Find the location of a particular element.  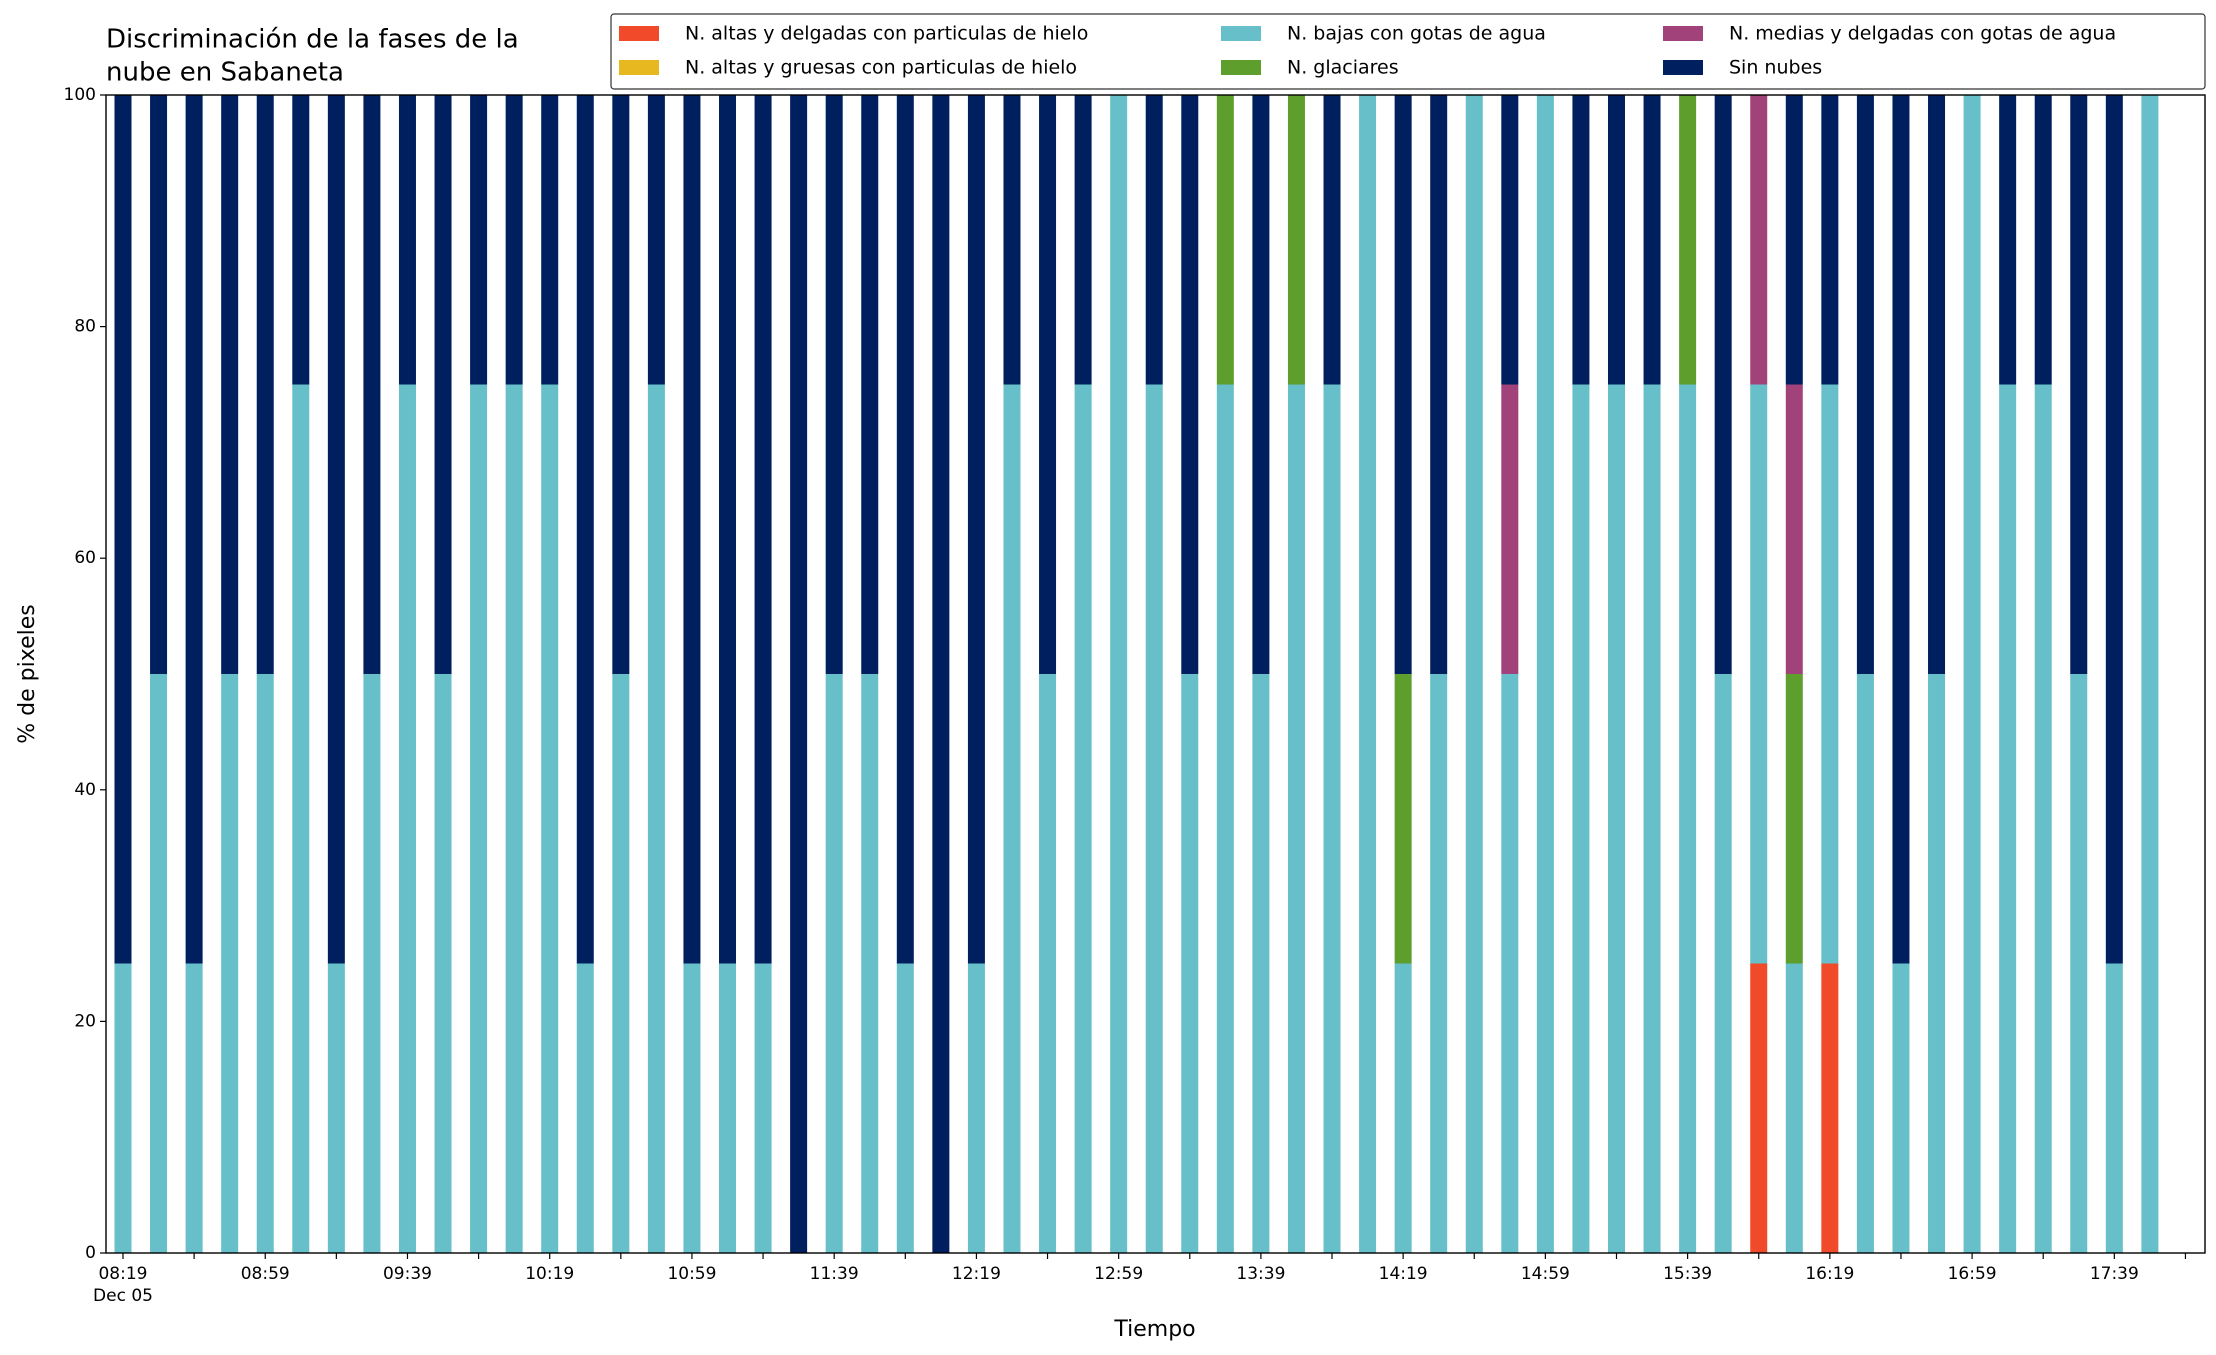

legend-label: N. medias y delgadas con gotas de agua is located at coordinates (1922, 34).